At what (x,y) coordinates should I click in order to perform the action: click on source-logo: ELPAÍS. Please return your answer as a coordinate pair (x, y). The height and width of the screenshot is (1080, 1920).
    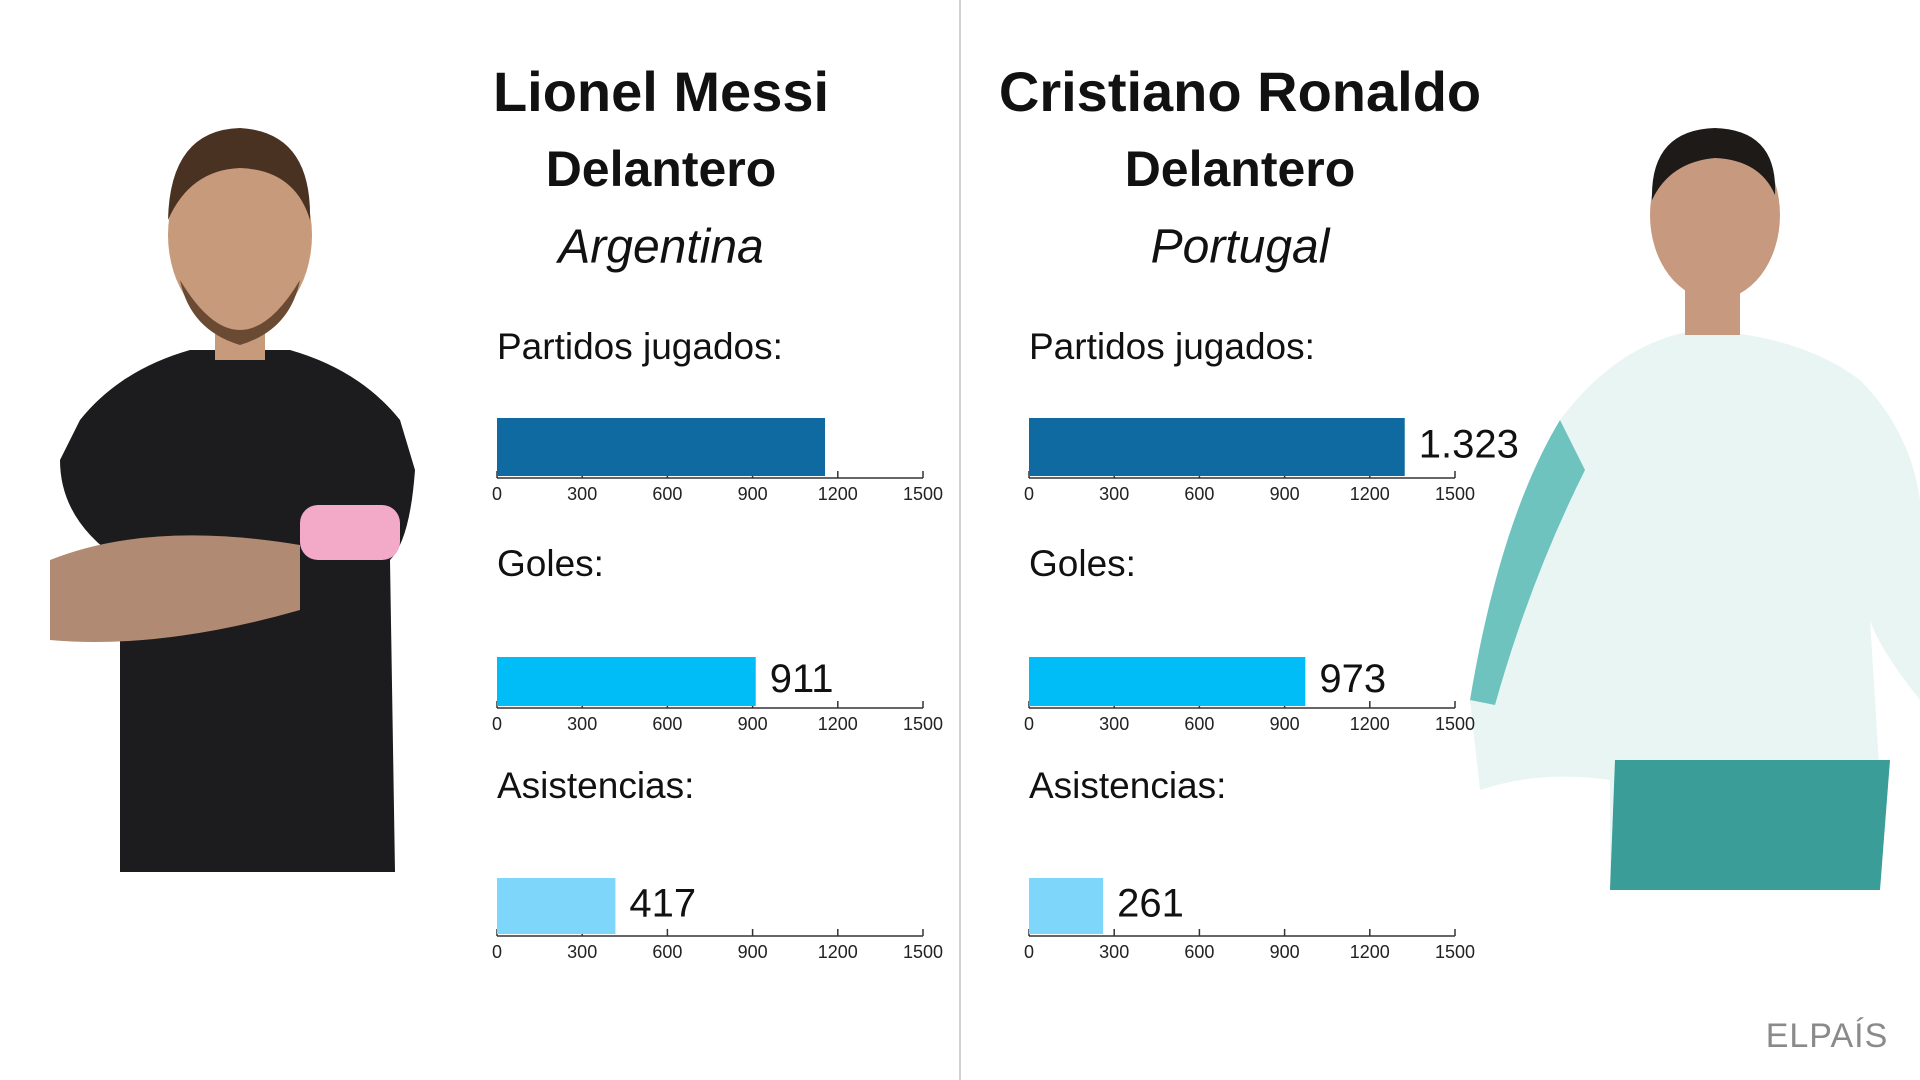
    Looking at the image, I should click on (1827, 1036).